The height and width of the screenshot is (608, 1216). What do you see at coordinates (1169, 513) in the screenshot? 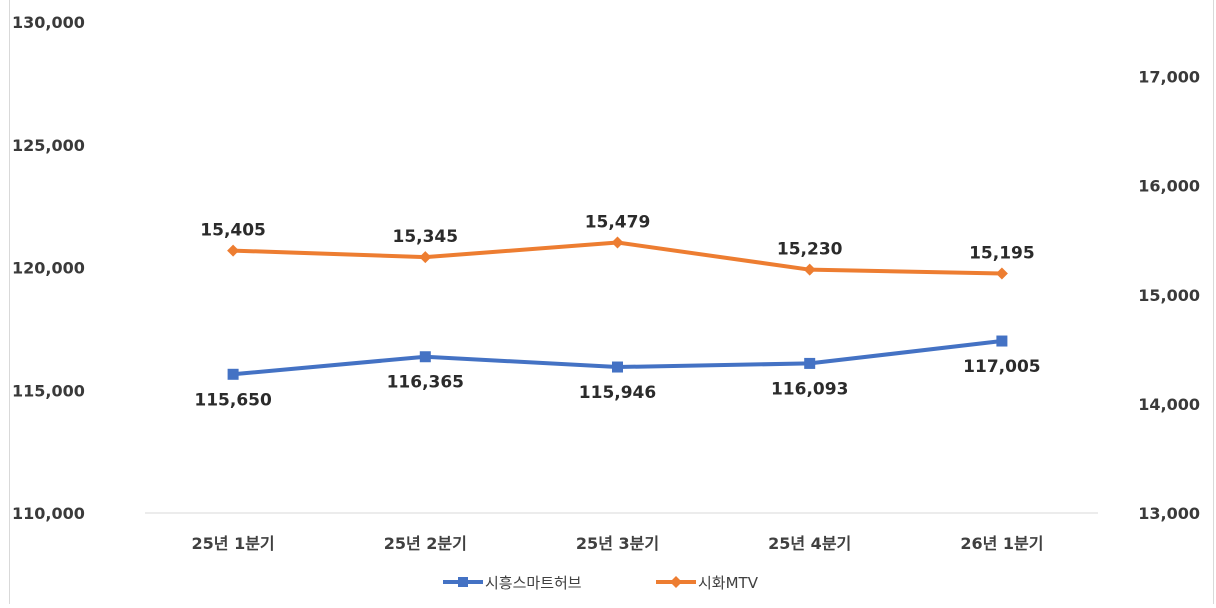
I see `right-axis-tick-label: 13,000` at bounding box center [1169, 513].